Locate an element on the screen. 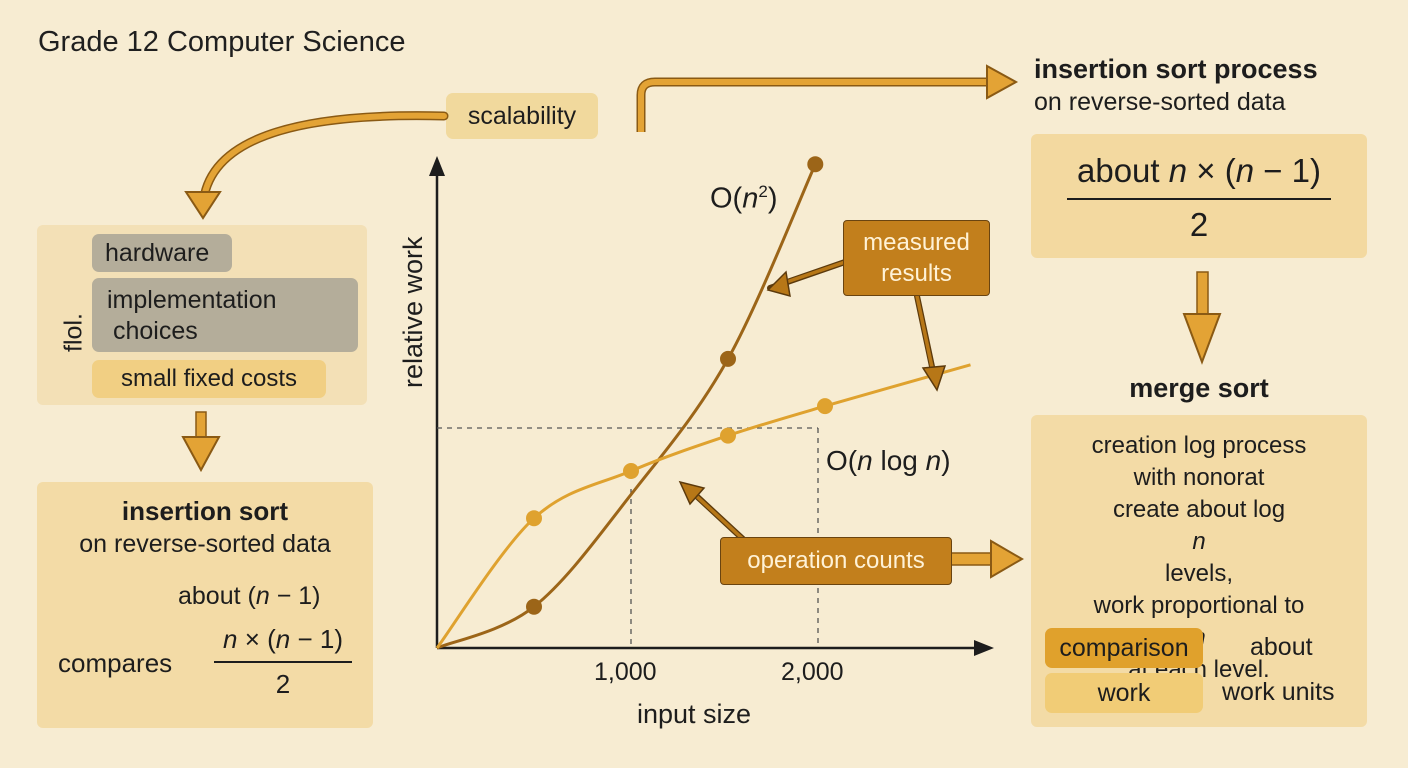  arrow-opcounts-to-merge is located at coordinates (987, 559).